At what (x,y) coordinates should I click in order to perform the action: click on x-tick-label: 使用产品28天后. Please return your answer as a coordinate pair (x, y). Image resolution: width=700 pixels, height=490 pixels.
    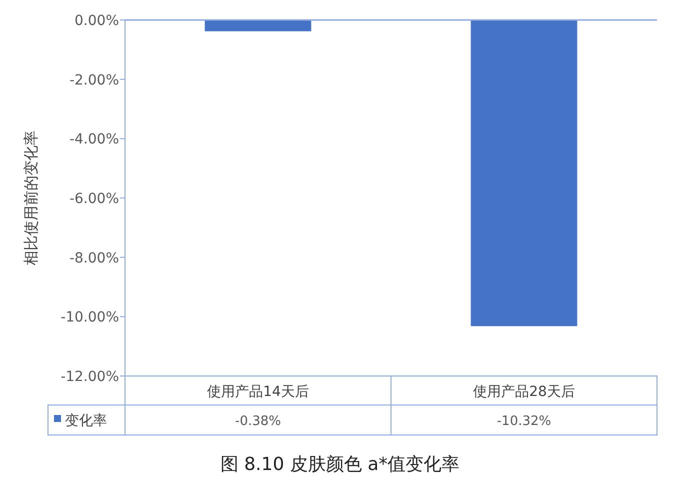
    Looking at the image, I should click on (524, 392).